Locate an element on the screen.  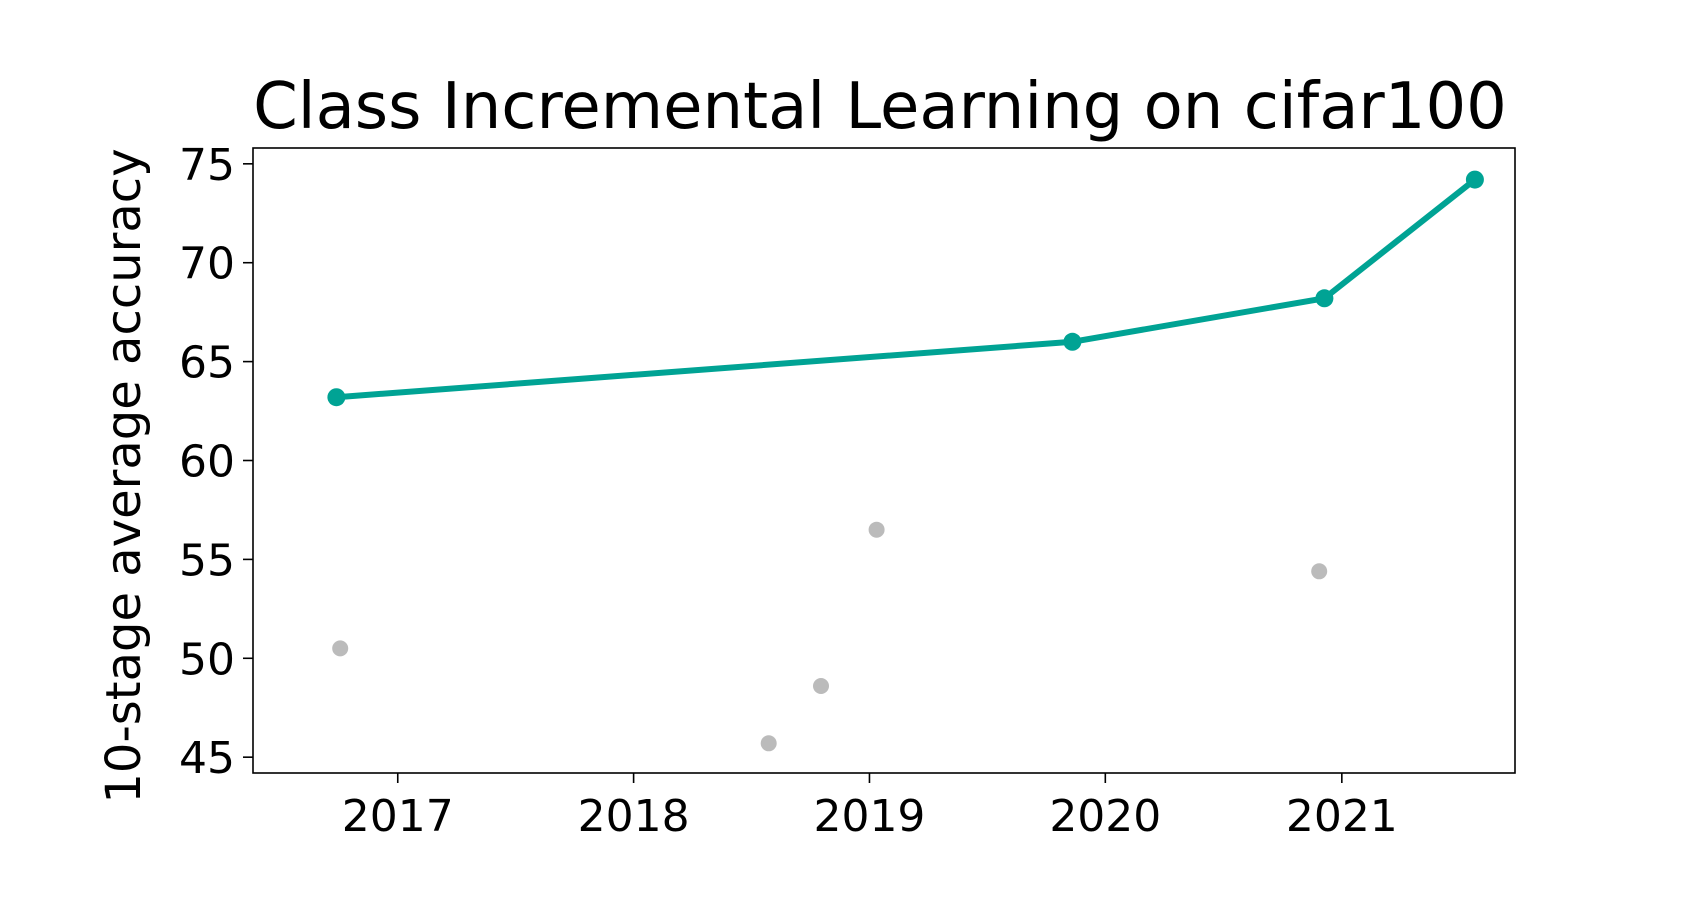
y-tick-label: 65 is located at coordinates (207, 363).